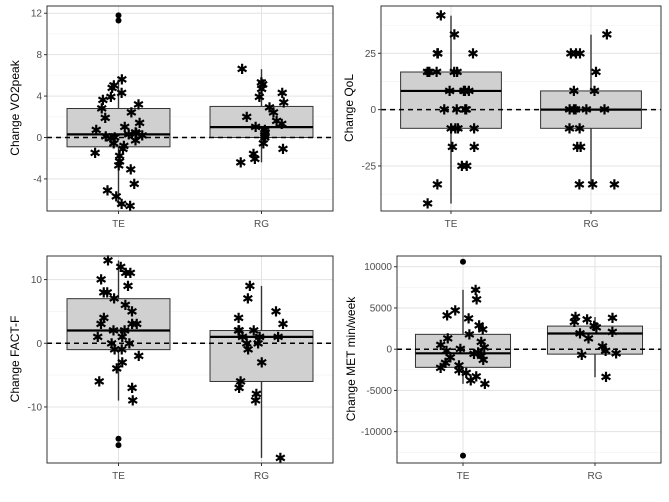 This screenshot has height=502, width=669. What do you see at coordinates (261, 371) in the screenshot?
I see `box-rg` at bounding box center [261, 371].